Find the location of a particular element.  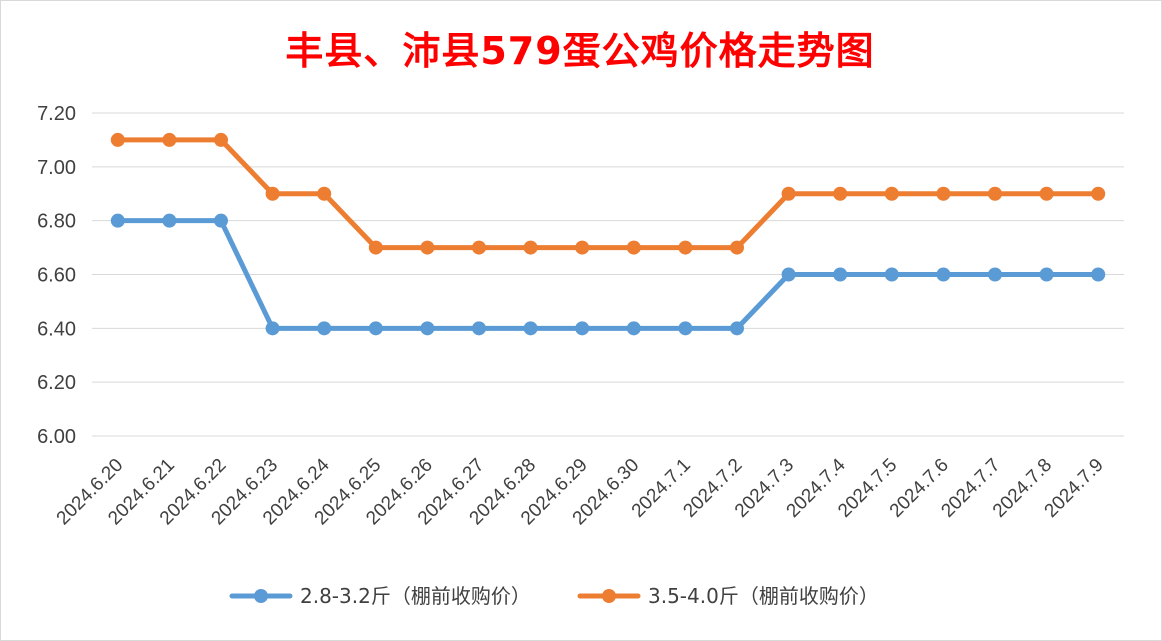

chart-title: 丰县、沛县579蛋公鸡价格走势图 is located at coordinates (580, 51).